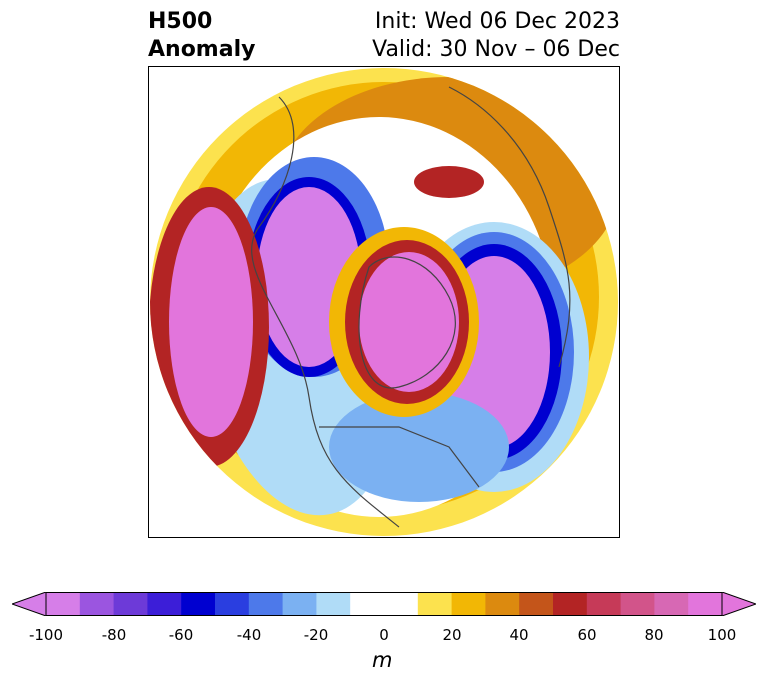 The image size is (768, 684). I want to click on positive-anomaly-arctic, so click(409, 322).